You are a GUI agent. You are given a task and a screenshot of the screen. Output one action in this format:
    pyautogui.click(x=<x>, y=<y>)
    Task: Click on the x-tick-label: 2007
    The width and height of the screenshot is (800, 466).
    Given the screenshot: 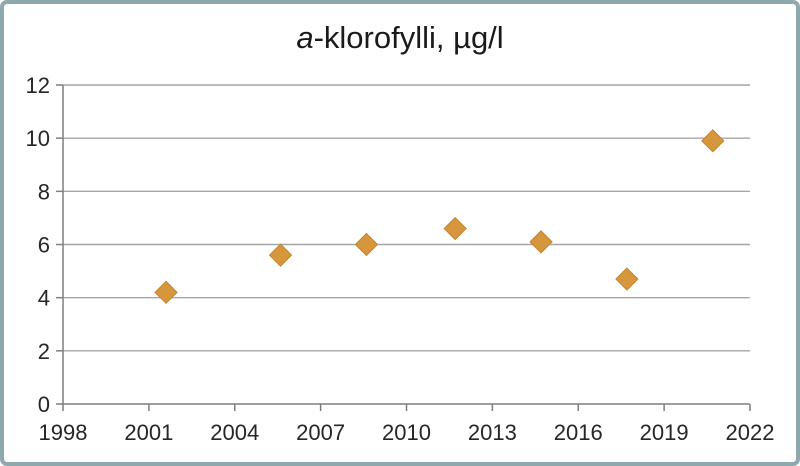 What is the action you would take?
    pyautogui.click(x=320, y=432)
    